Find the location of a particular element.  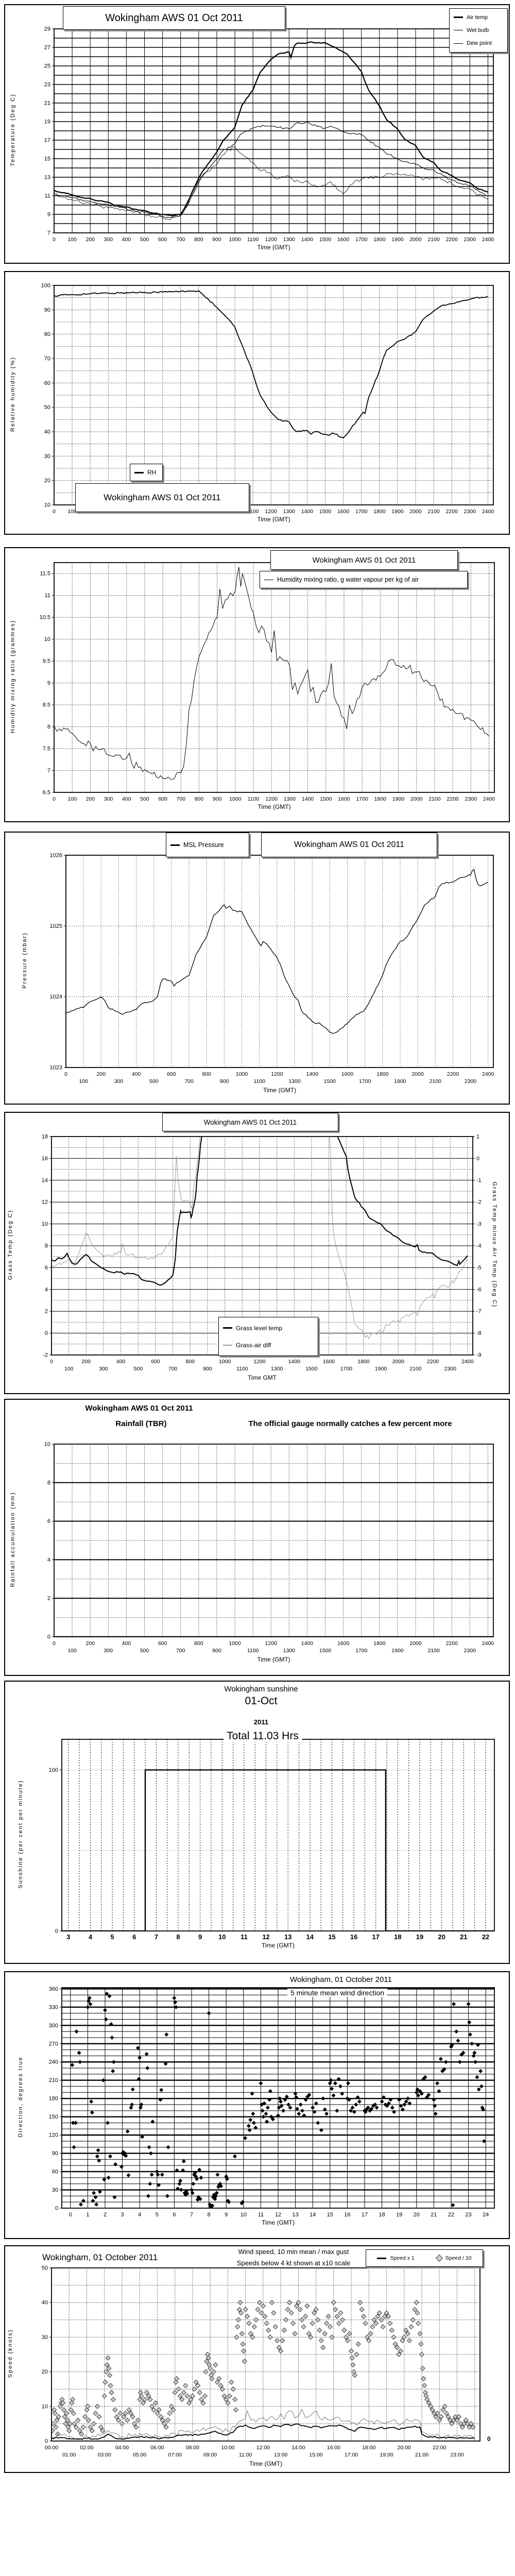

svg-text: 4 is located at coordinates (91, 1937).